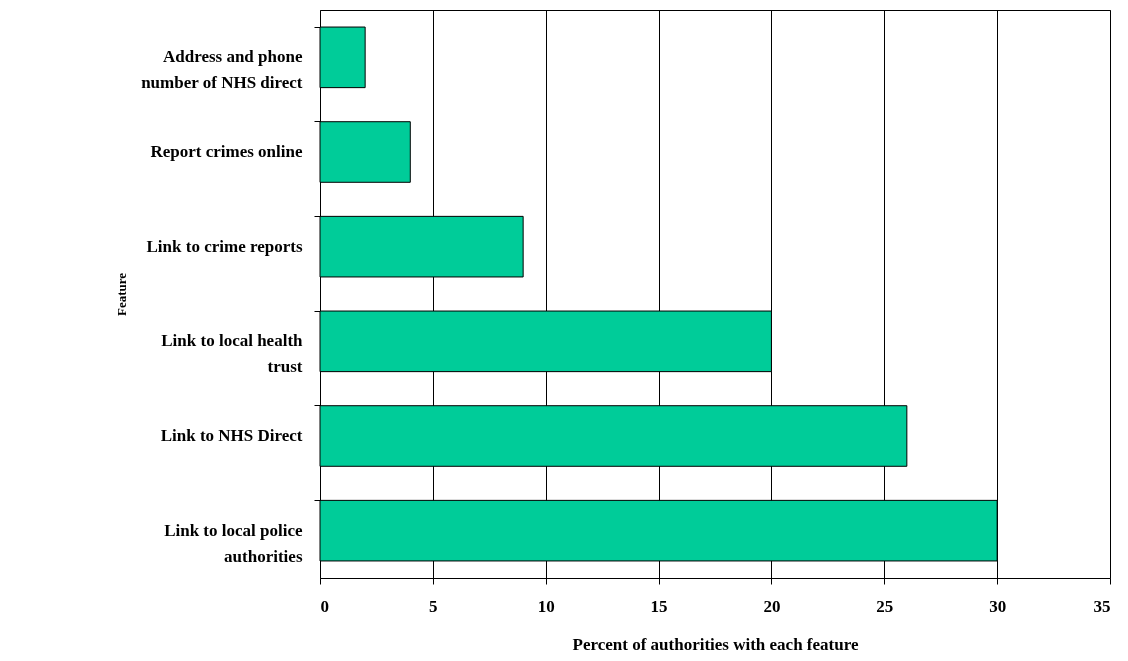  I want to click on x-tick-label: 5, so click(433, 606).